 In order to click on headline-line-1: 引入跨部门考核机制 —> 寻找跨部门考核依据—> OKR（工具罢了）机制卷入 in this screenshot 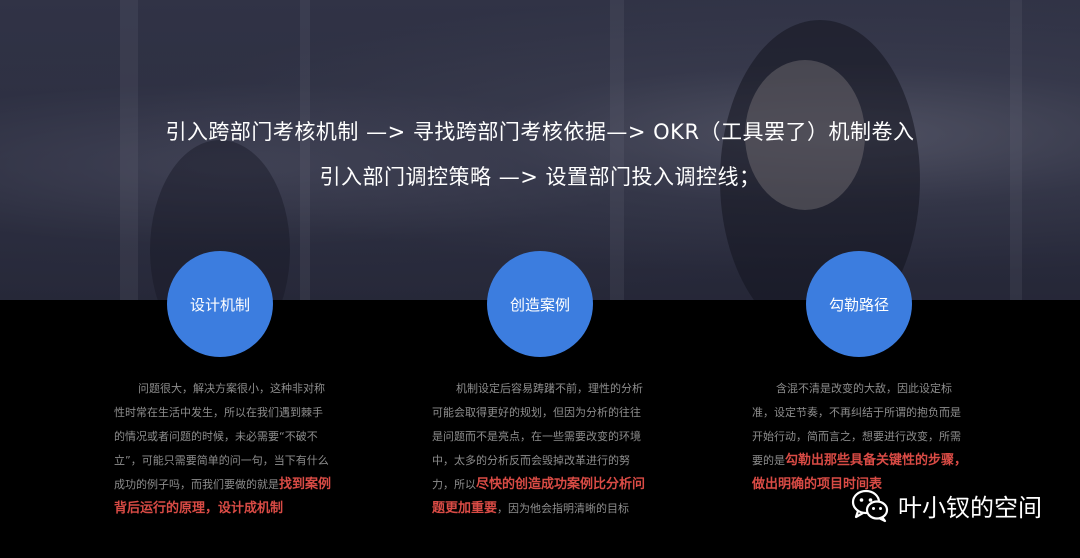, I will do `click(540, 132)`.